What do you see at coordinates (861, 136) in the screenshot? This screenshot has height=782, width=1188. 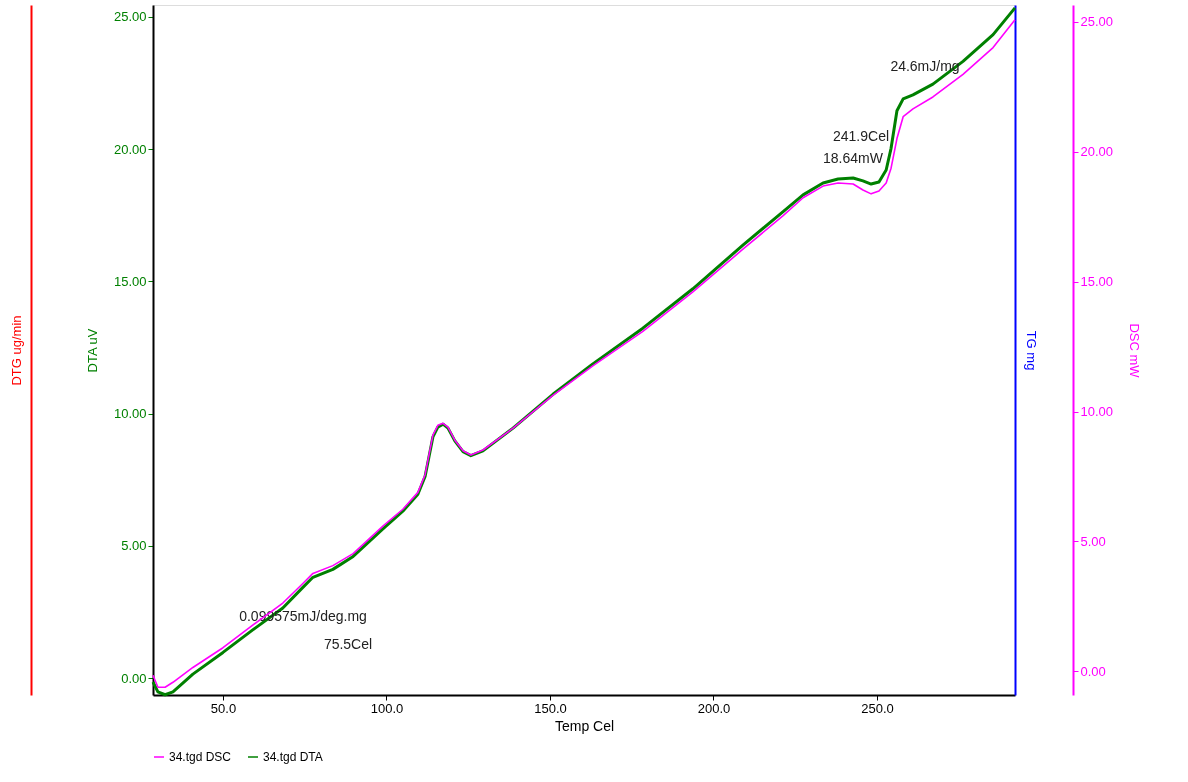 I see `annotation: 241.9Cel` at bounding box center [861, 136].